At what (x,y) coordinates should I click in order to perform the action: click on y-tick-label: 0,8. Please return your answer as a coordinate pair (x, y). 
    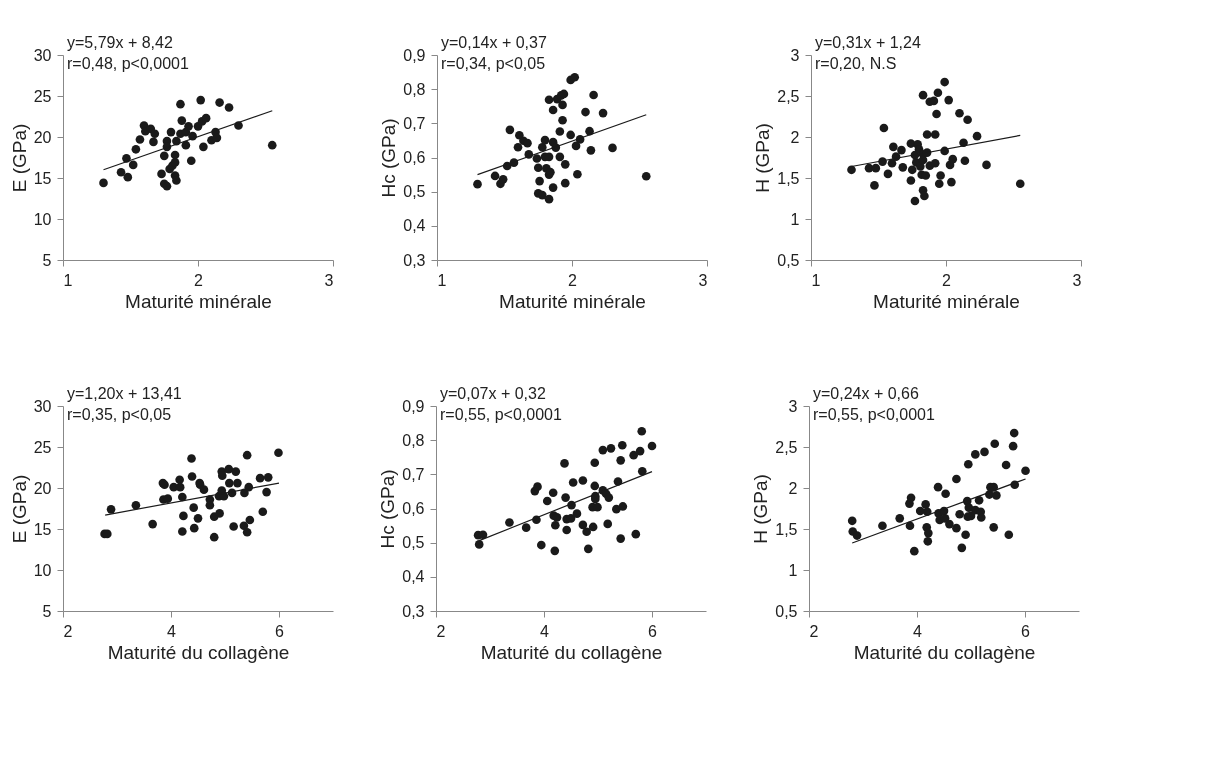
    Looking at the image, I should click on (413, 440).